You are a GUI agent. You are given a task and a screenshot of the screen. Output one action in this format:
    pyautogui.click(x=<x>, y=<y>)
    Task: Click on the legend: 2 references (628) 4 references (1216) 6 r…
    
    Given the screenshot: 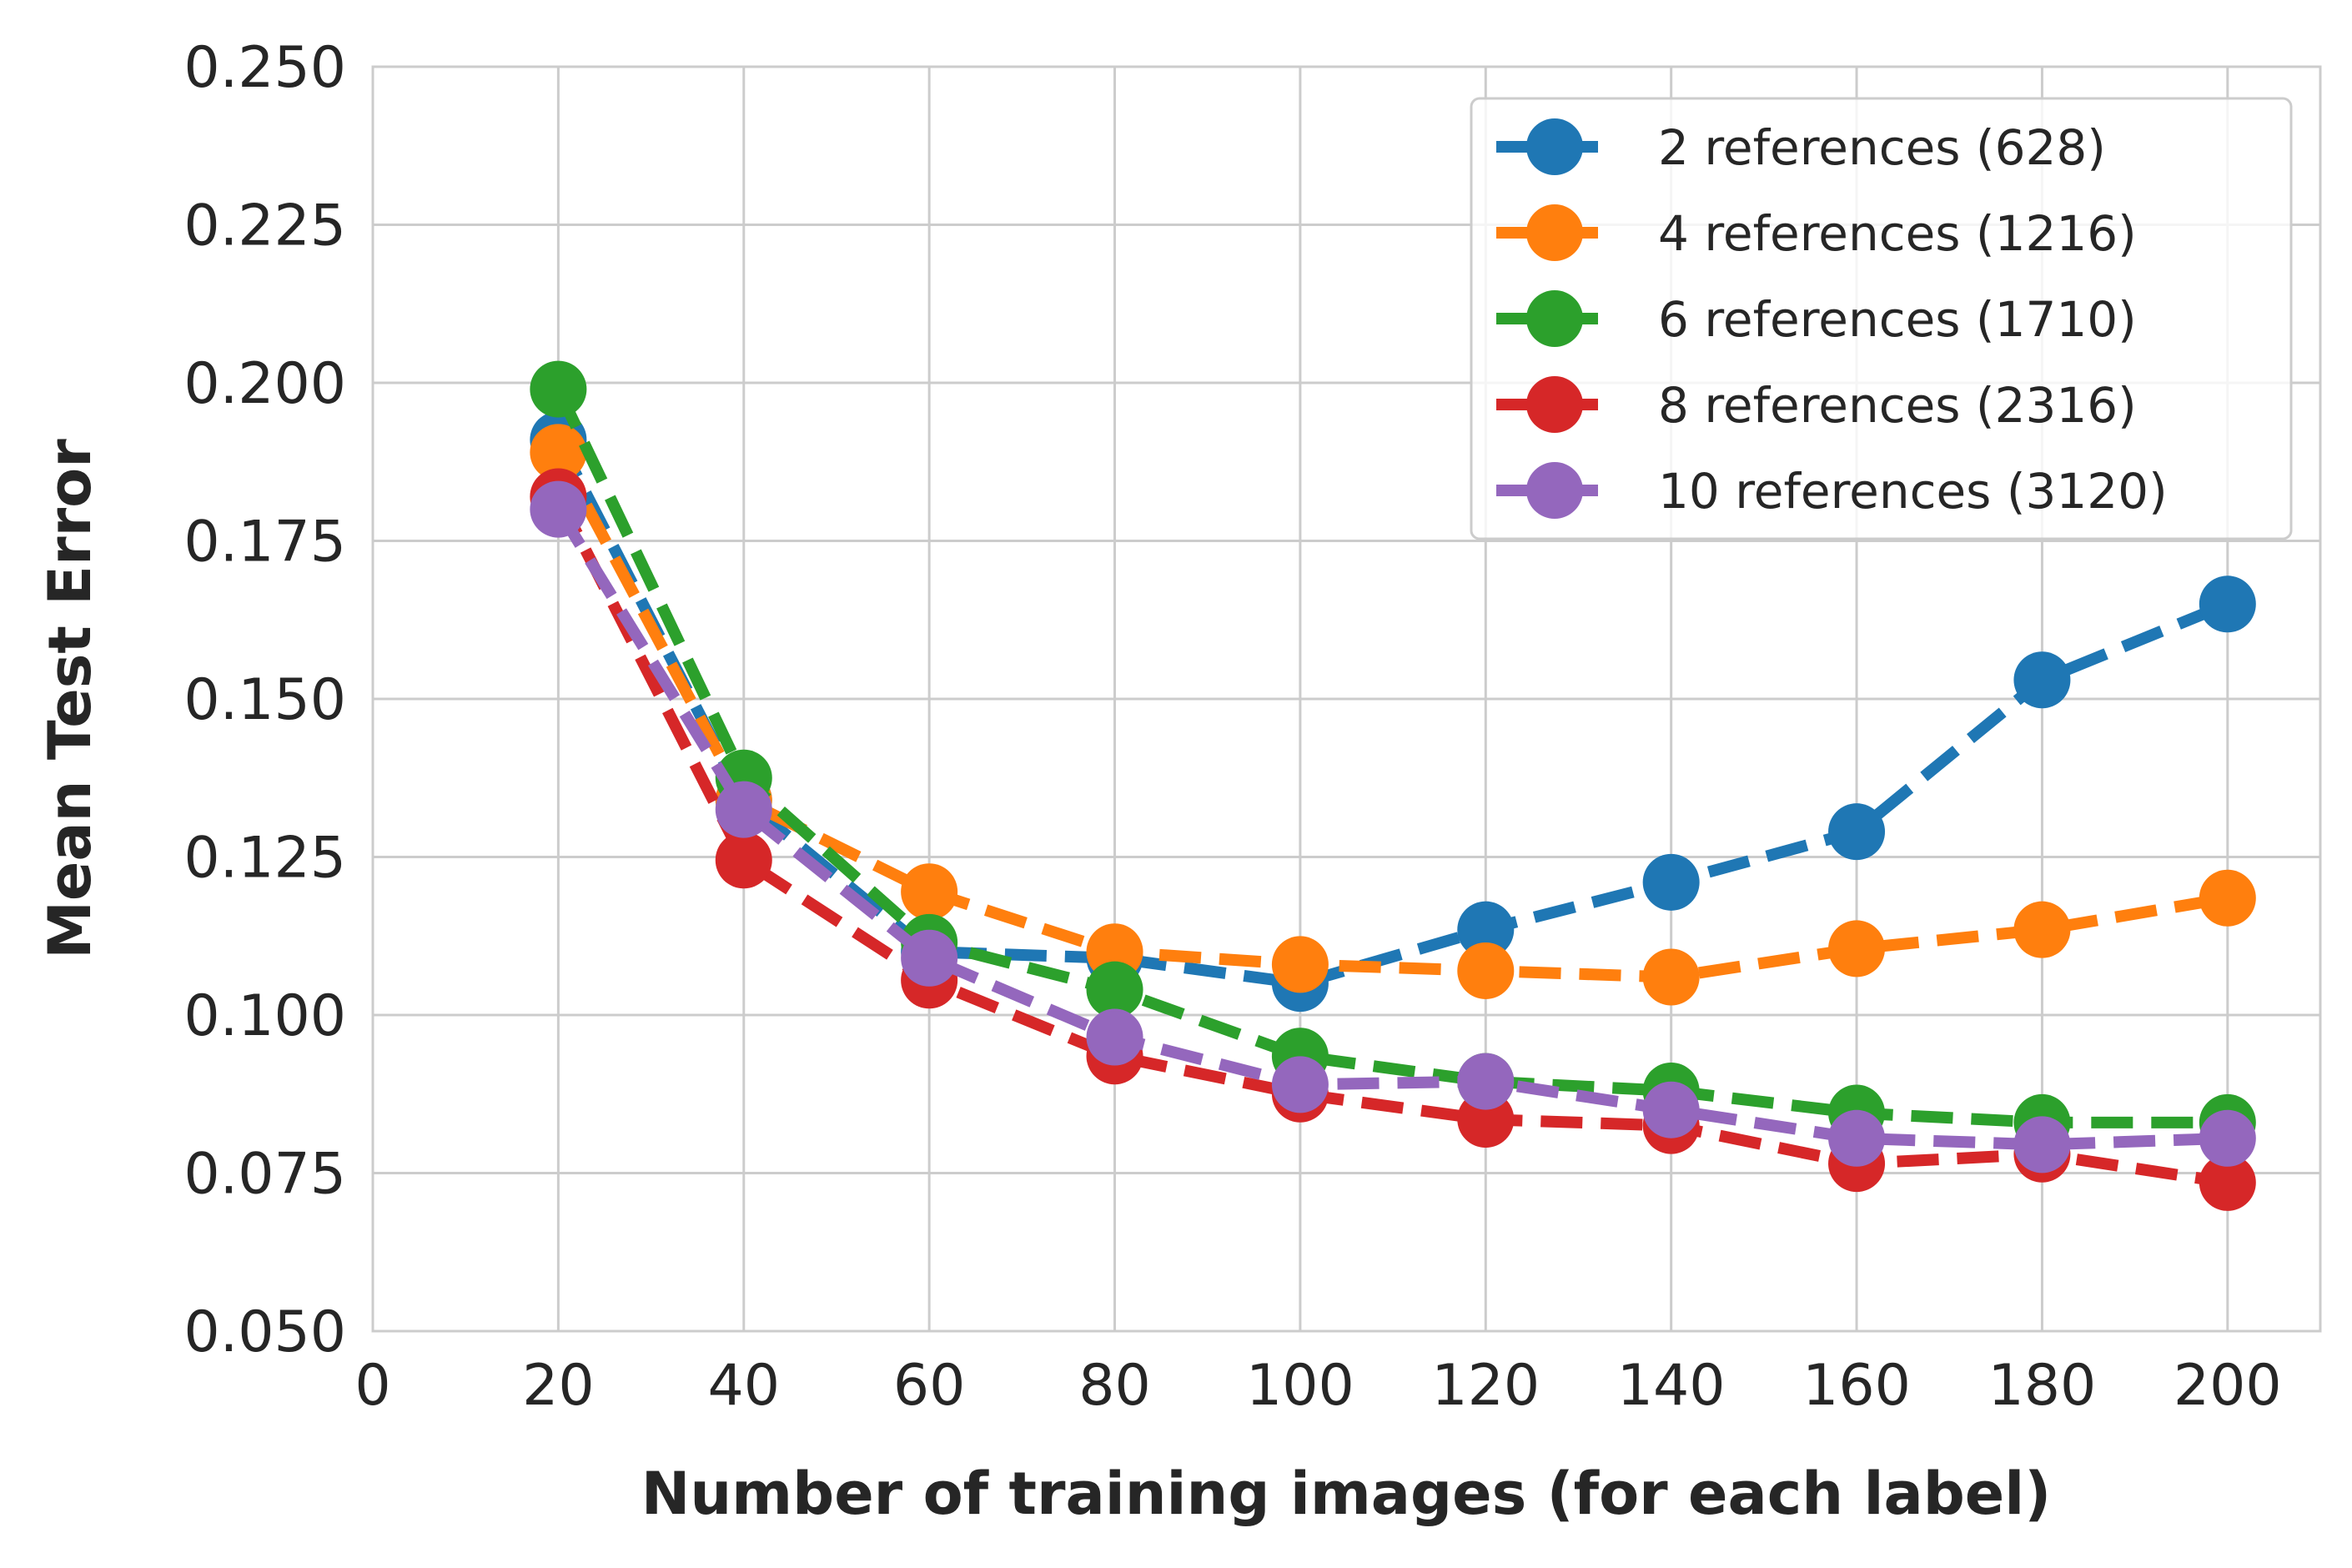 What is the action you would take?
    pyautogui.click(x=1881, y=318)
    